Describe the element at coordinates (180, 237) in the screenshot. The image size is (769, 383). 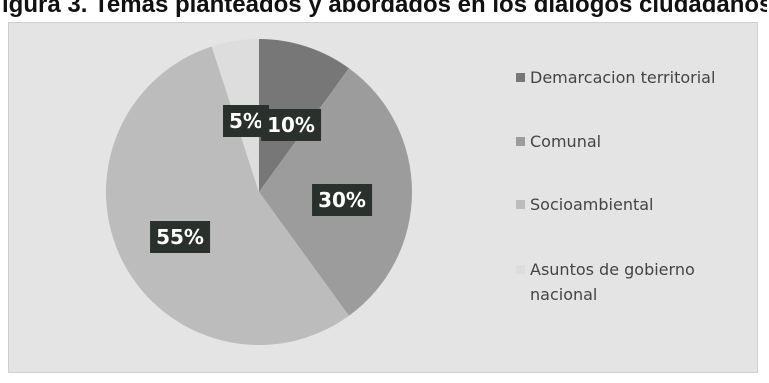
I see `data-label-socioambiental: 55%` at that location.